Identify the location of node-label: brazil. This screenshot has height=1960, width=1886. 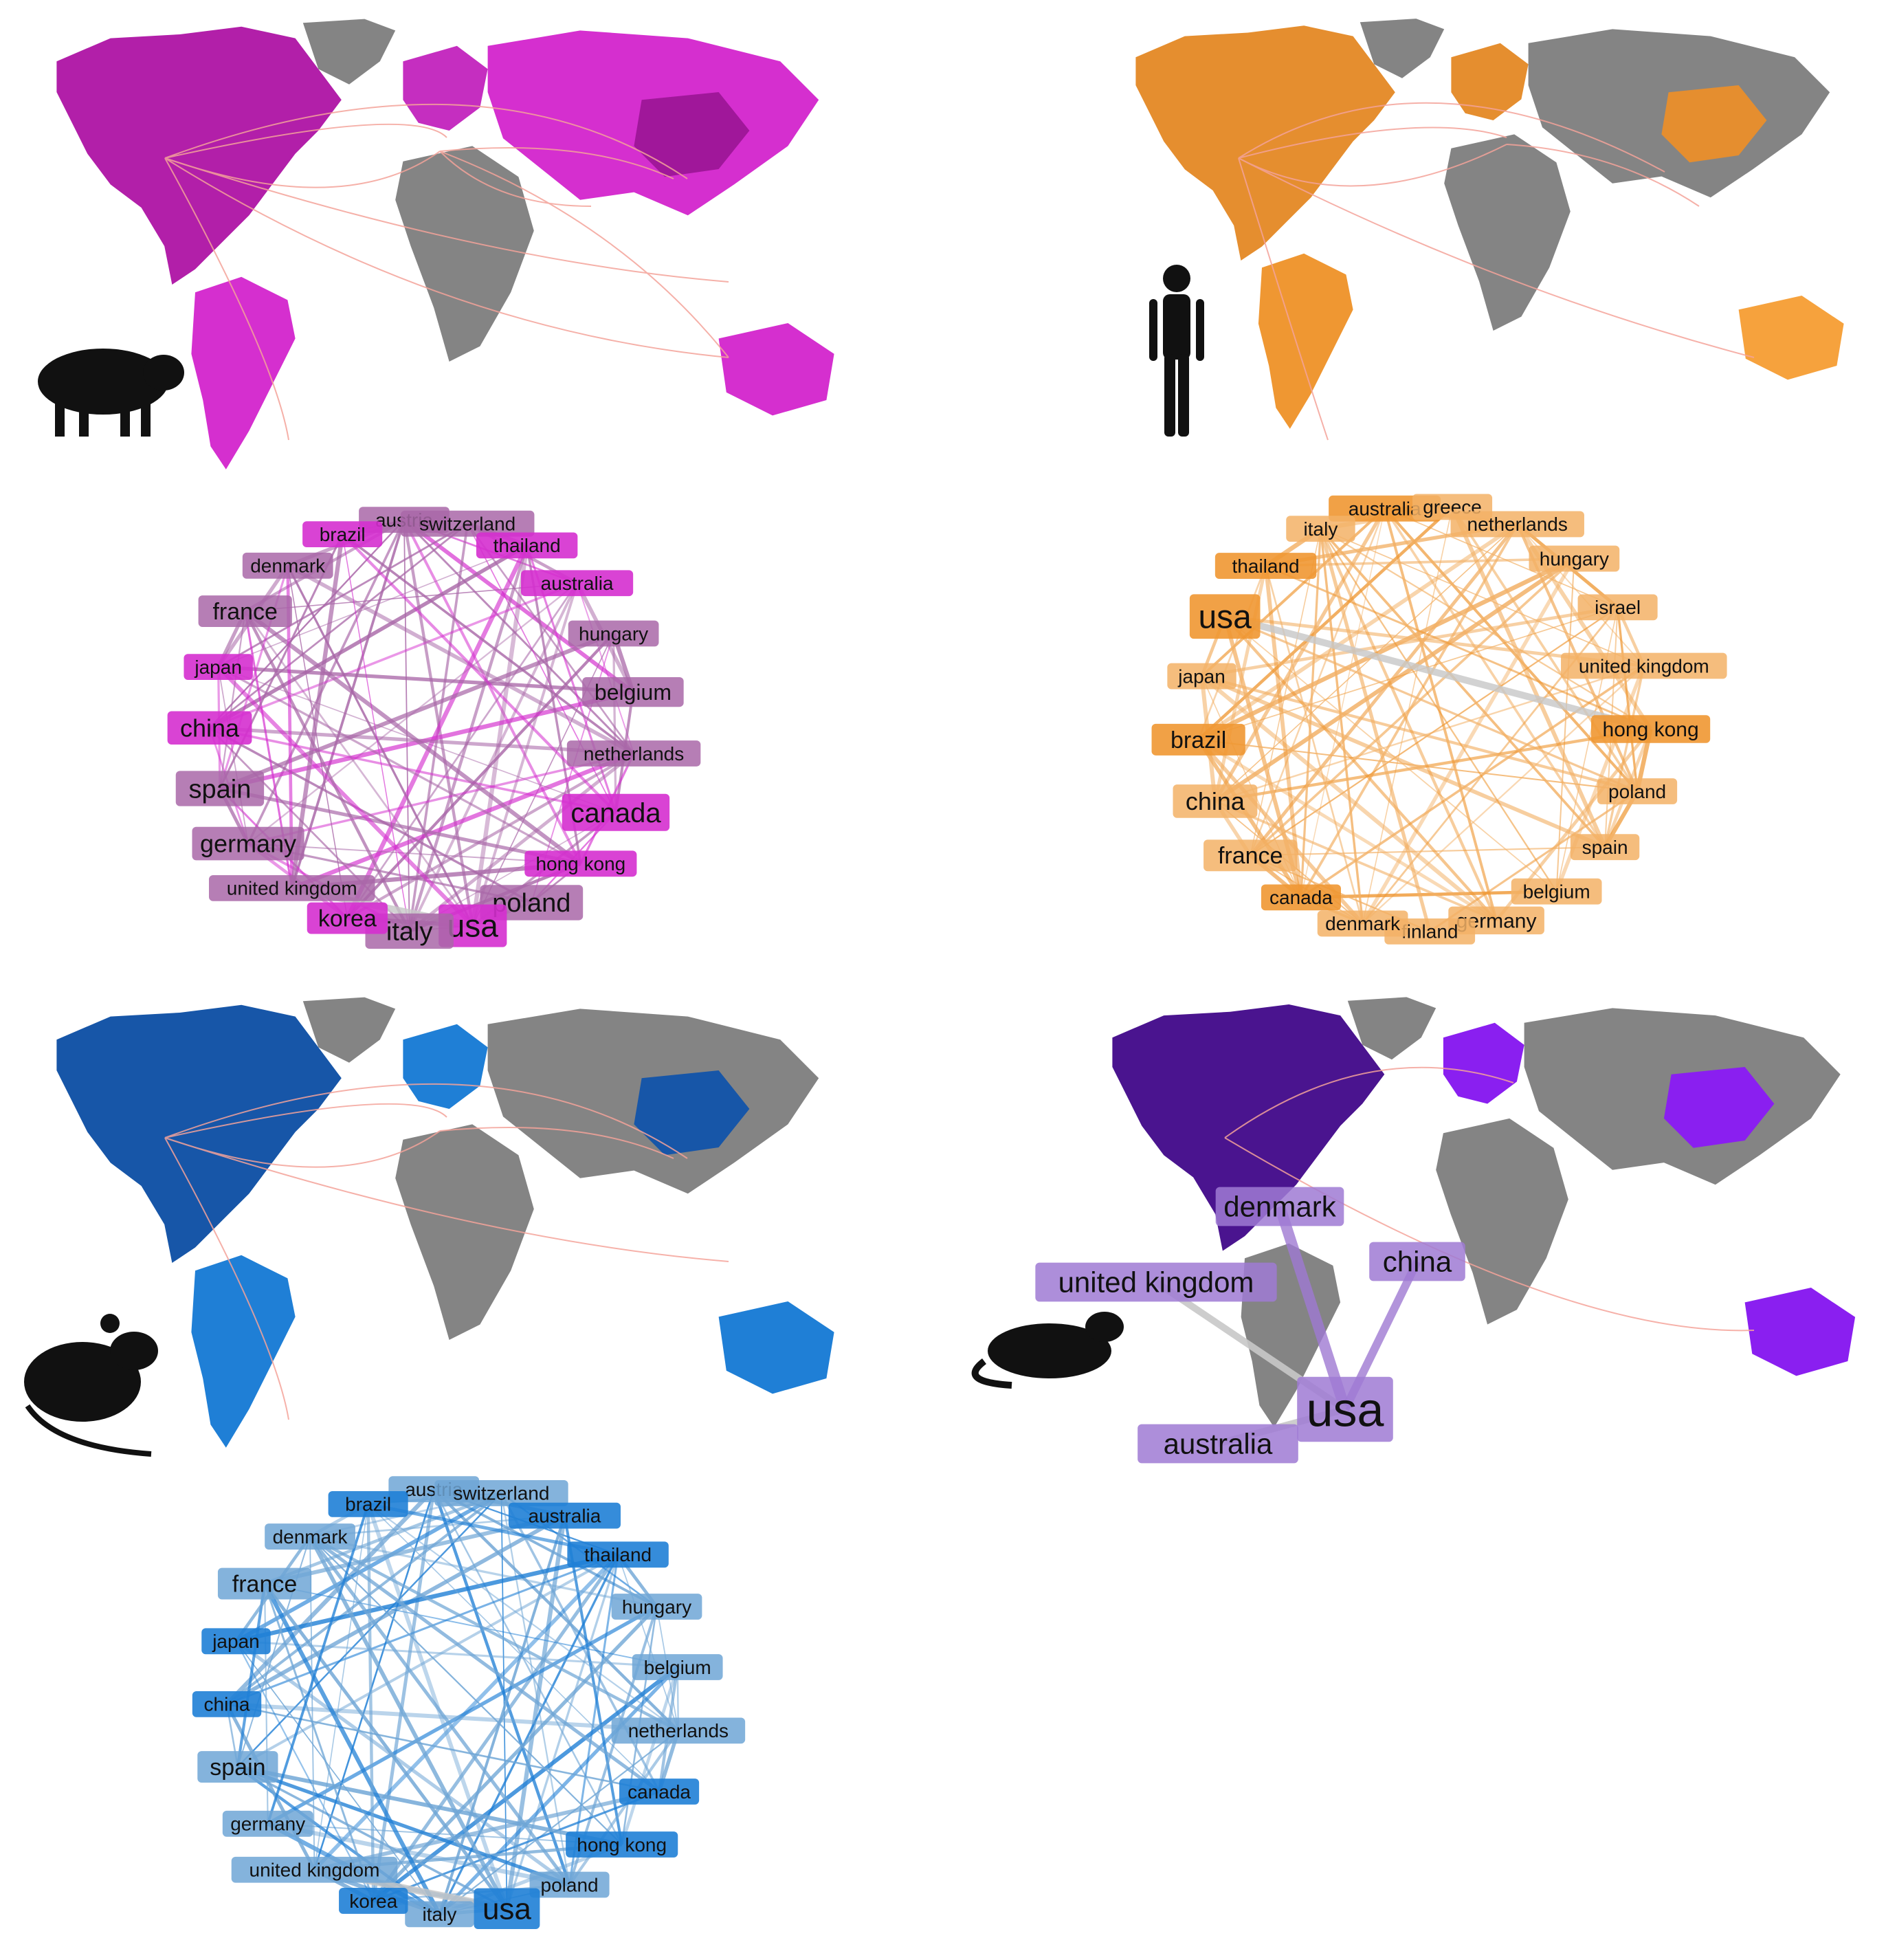
(368, 1505).